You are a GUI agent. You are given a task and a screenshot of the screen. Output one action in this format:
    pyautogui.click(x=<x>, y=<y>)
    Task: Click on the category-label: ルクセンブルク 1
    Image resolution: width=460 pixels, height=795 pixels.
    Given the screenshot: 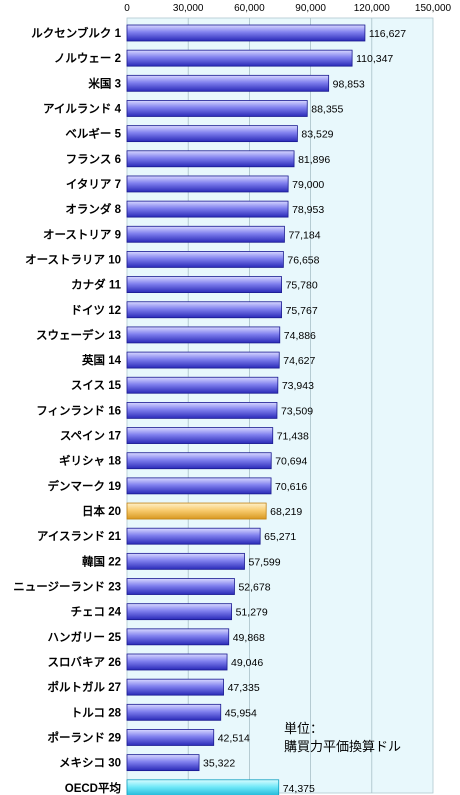 What is the action you would take?
    pyautogui.click(x=76, y=33)
    